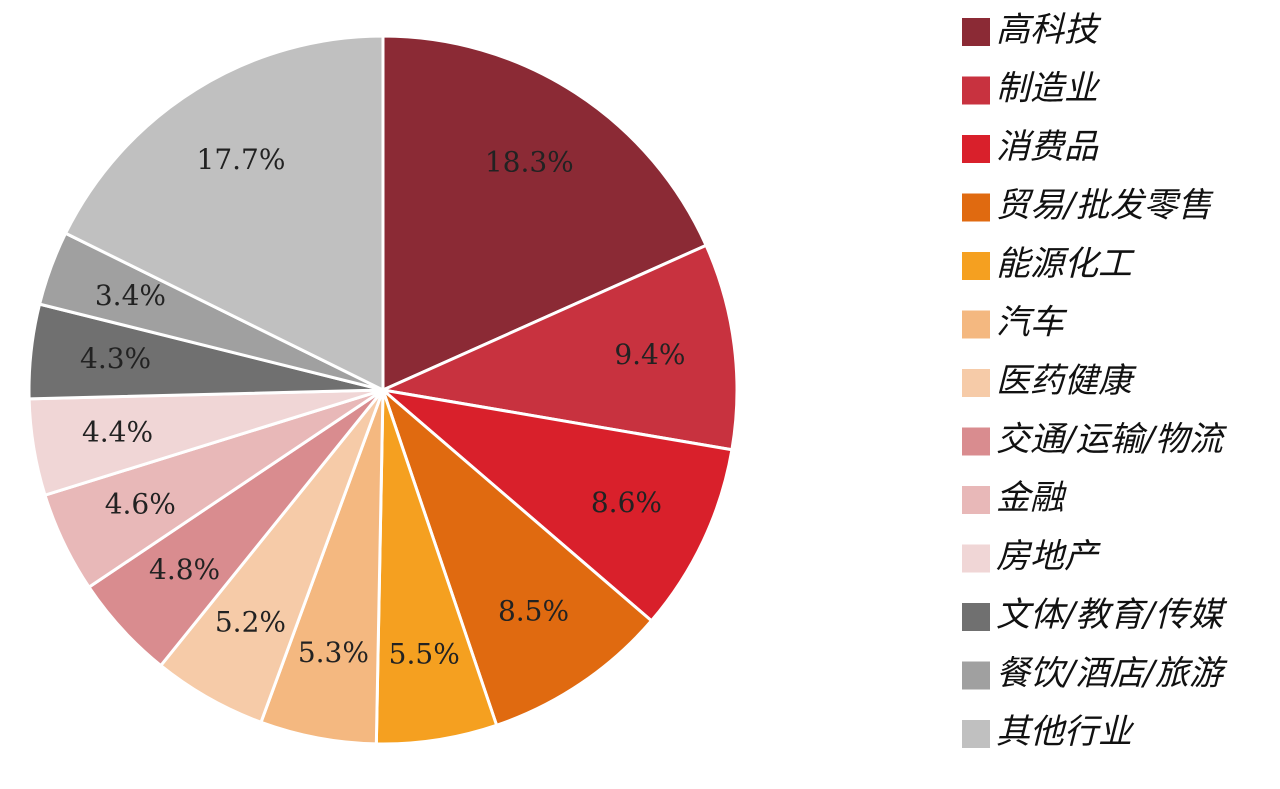 This screenshot has width=1280, height=789. What do you see at coordinates (1032, 323) in the screenshot?
I see `legend-label: 汽车` at bounding box center [1032, 323].